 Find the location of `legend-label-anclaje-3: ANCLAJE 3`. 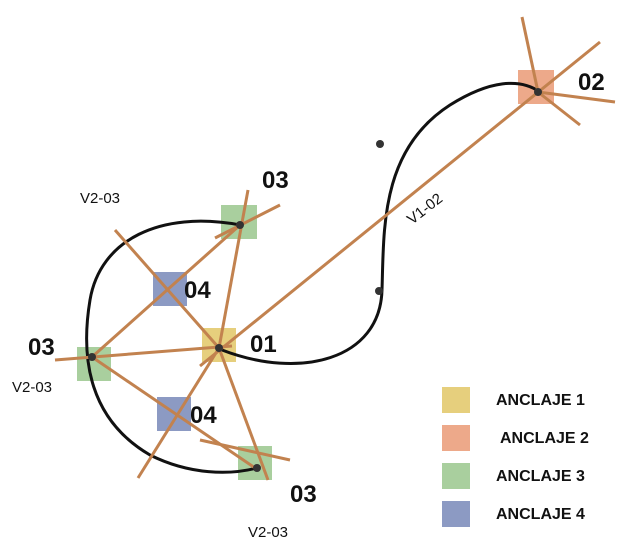

legend-label-anclaje-3: ANCLAJE 3 is located at coordinates (540, 476).